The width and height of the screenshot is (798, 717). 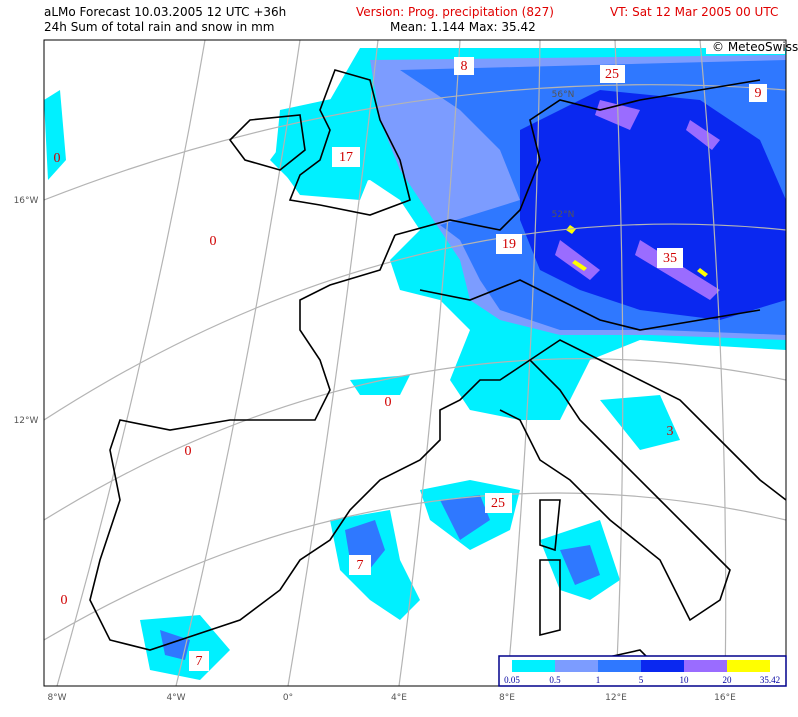 I want to click on stats: Mean: 1.144 Max: 35.42, so click(x=463, y=27).